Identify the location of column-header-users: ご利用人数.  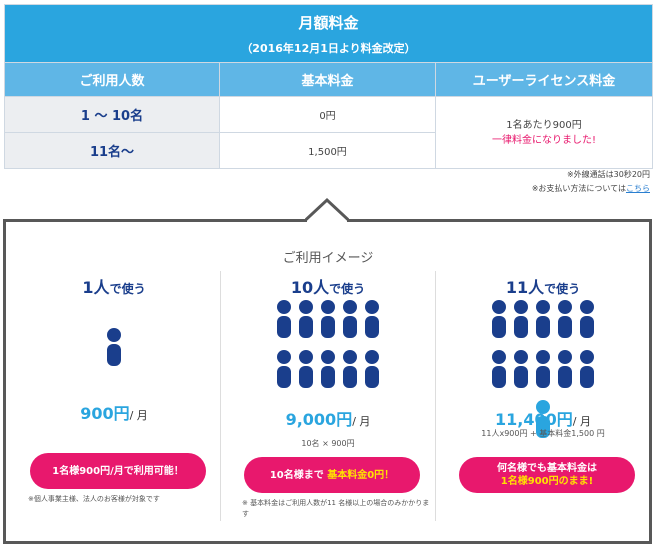
(112, 79).